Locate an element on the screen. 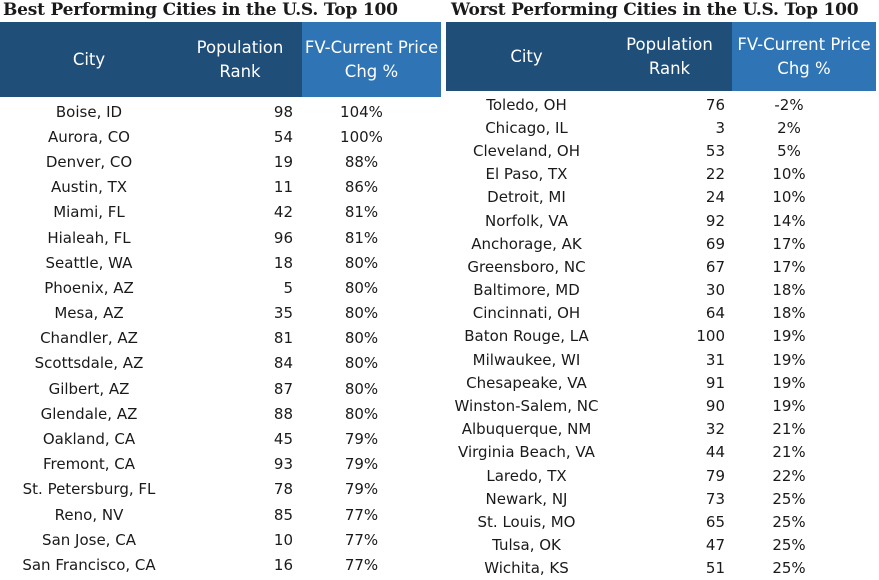 The height and width of the screenshot is (580, 879). population-rank-cell: 84 is located at coordinates (283, 363).